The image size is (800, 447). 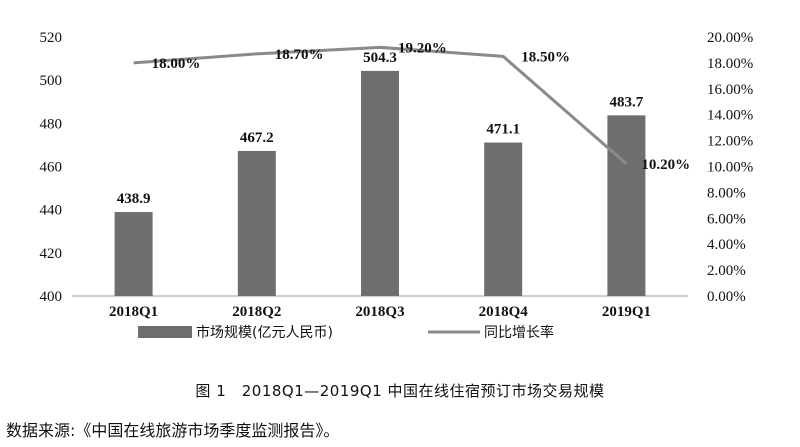 What do you see at coordinates (726, 245) in the screenshot?
I see `y-right-tick-label: 4.00%` at bounding box center [726, 245].